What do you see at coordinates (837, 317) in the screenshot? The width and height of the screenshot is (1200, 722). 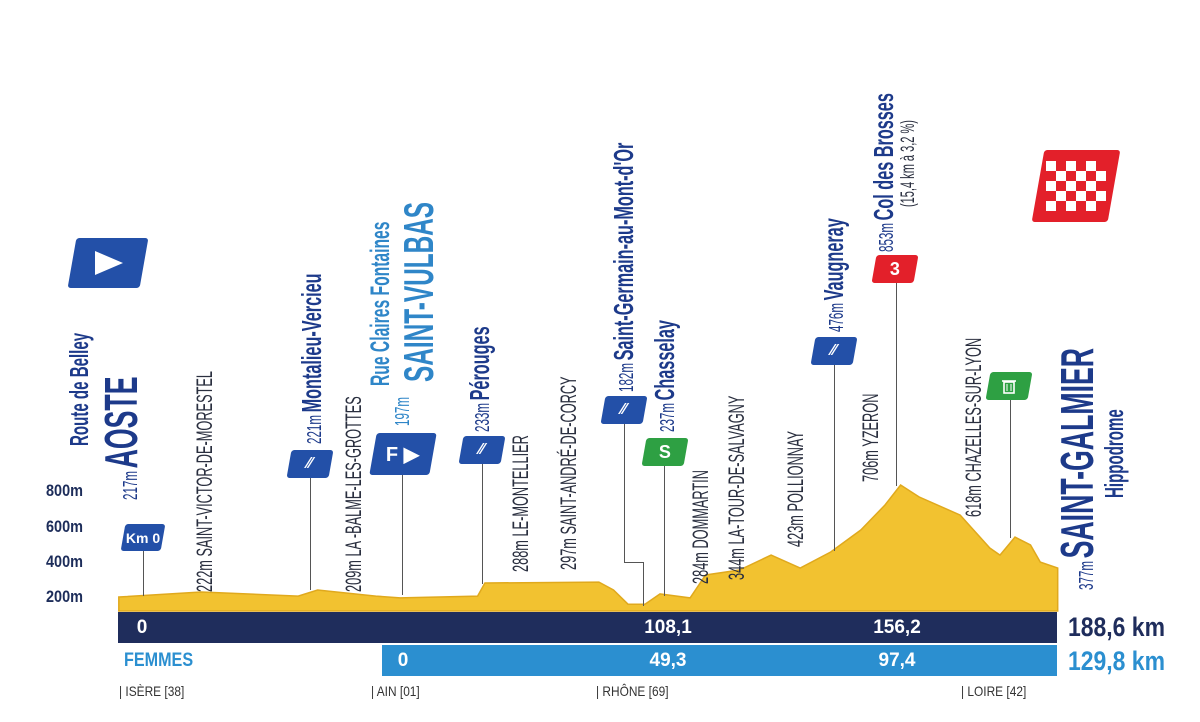 I see `elevation: 476m` at bounding box center [837, 317].